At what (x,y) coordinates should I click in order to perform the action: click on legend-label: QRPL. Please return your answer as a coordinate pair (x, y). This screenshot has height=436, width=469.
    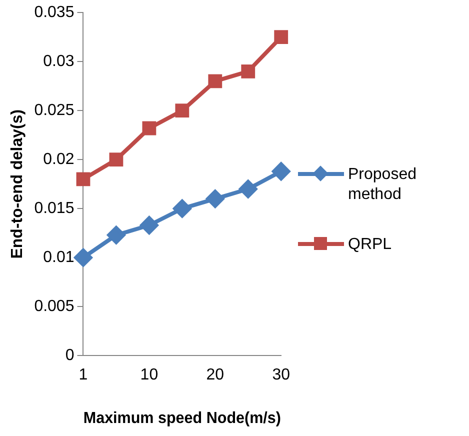
    Looking at the image, I should click on (370, 245).